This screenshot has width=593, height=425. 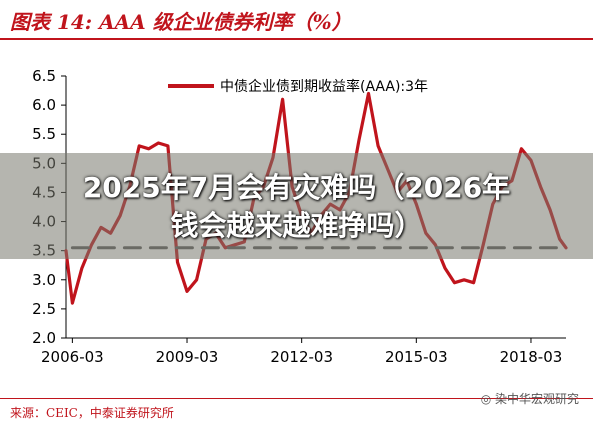 I want to click on x-tick-label: 2015-03, so click(x=416, y=357).